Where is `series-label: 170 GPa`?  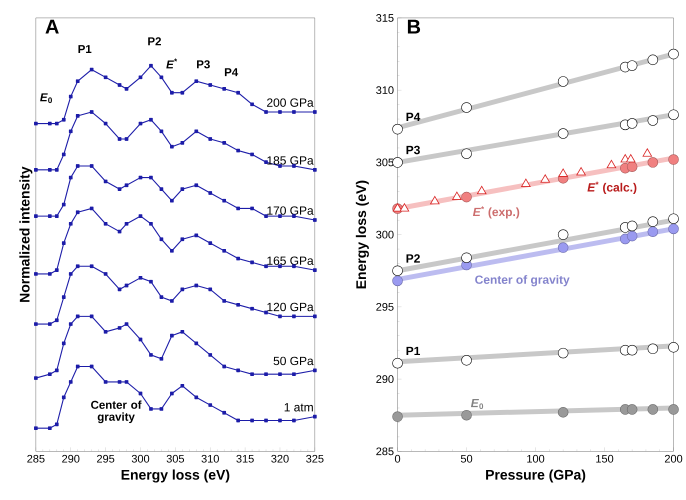 series-label: 170 GPa is located at coordinates (290, 210).